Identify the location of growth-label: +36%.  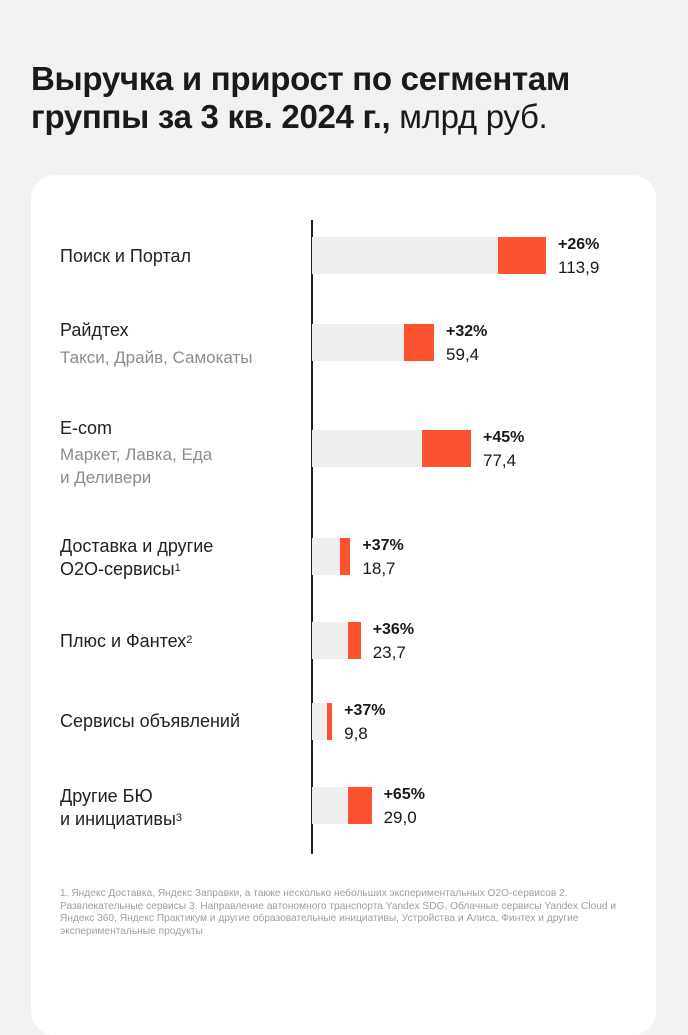
(393, 629).